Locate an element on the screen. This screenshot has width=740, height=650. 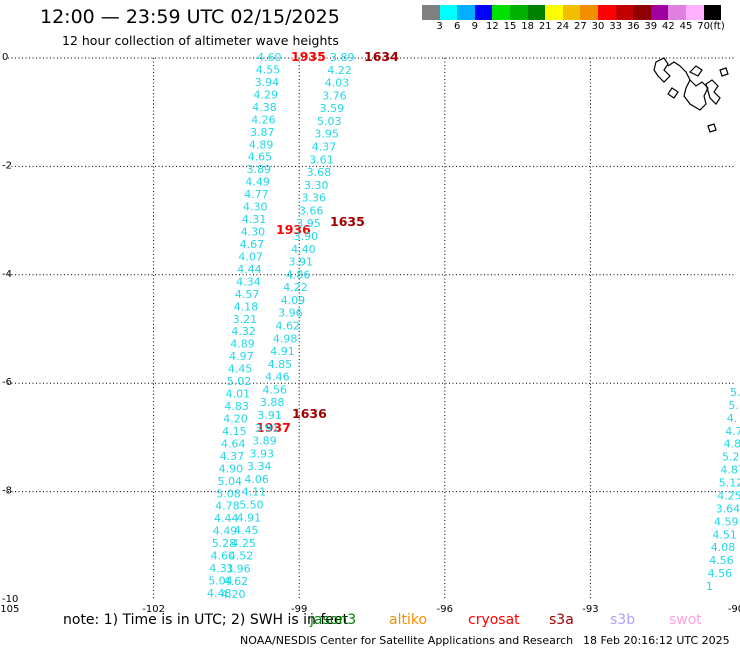
legend-label: (ft) is located at coordinates (717, 26).